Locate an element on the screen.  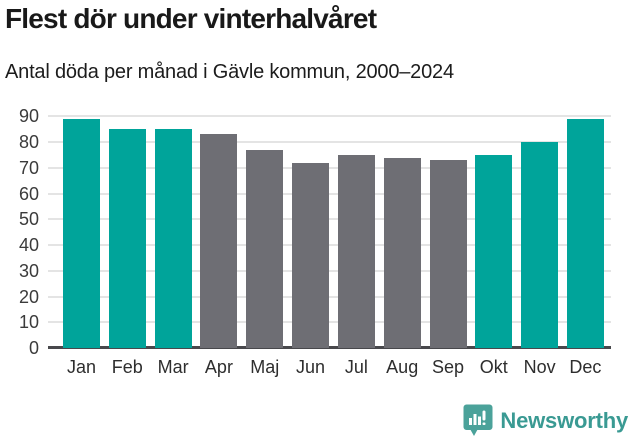
bar-nov is located at coordinates (540, 245).